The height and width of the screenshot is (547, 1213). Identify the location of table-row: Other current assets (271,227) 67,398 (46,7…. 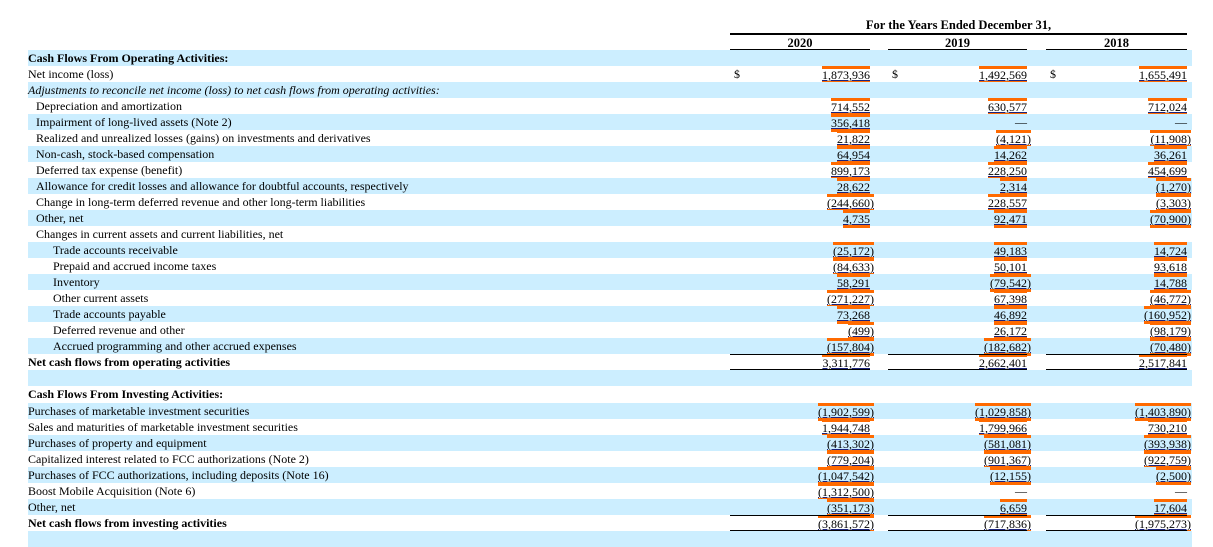
(610, 299).